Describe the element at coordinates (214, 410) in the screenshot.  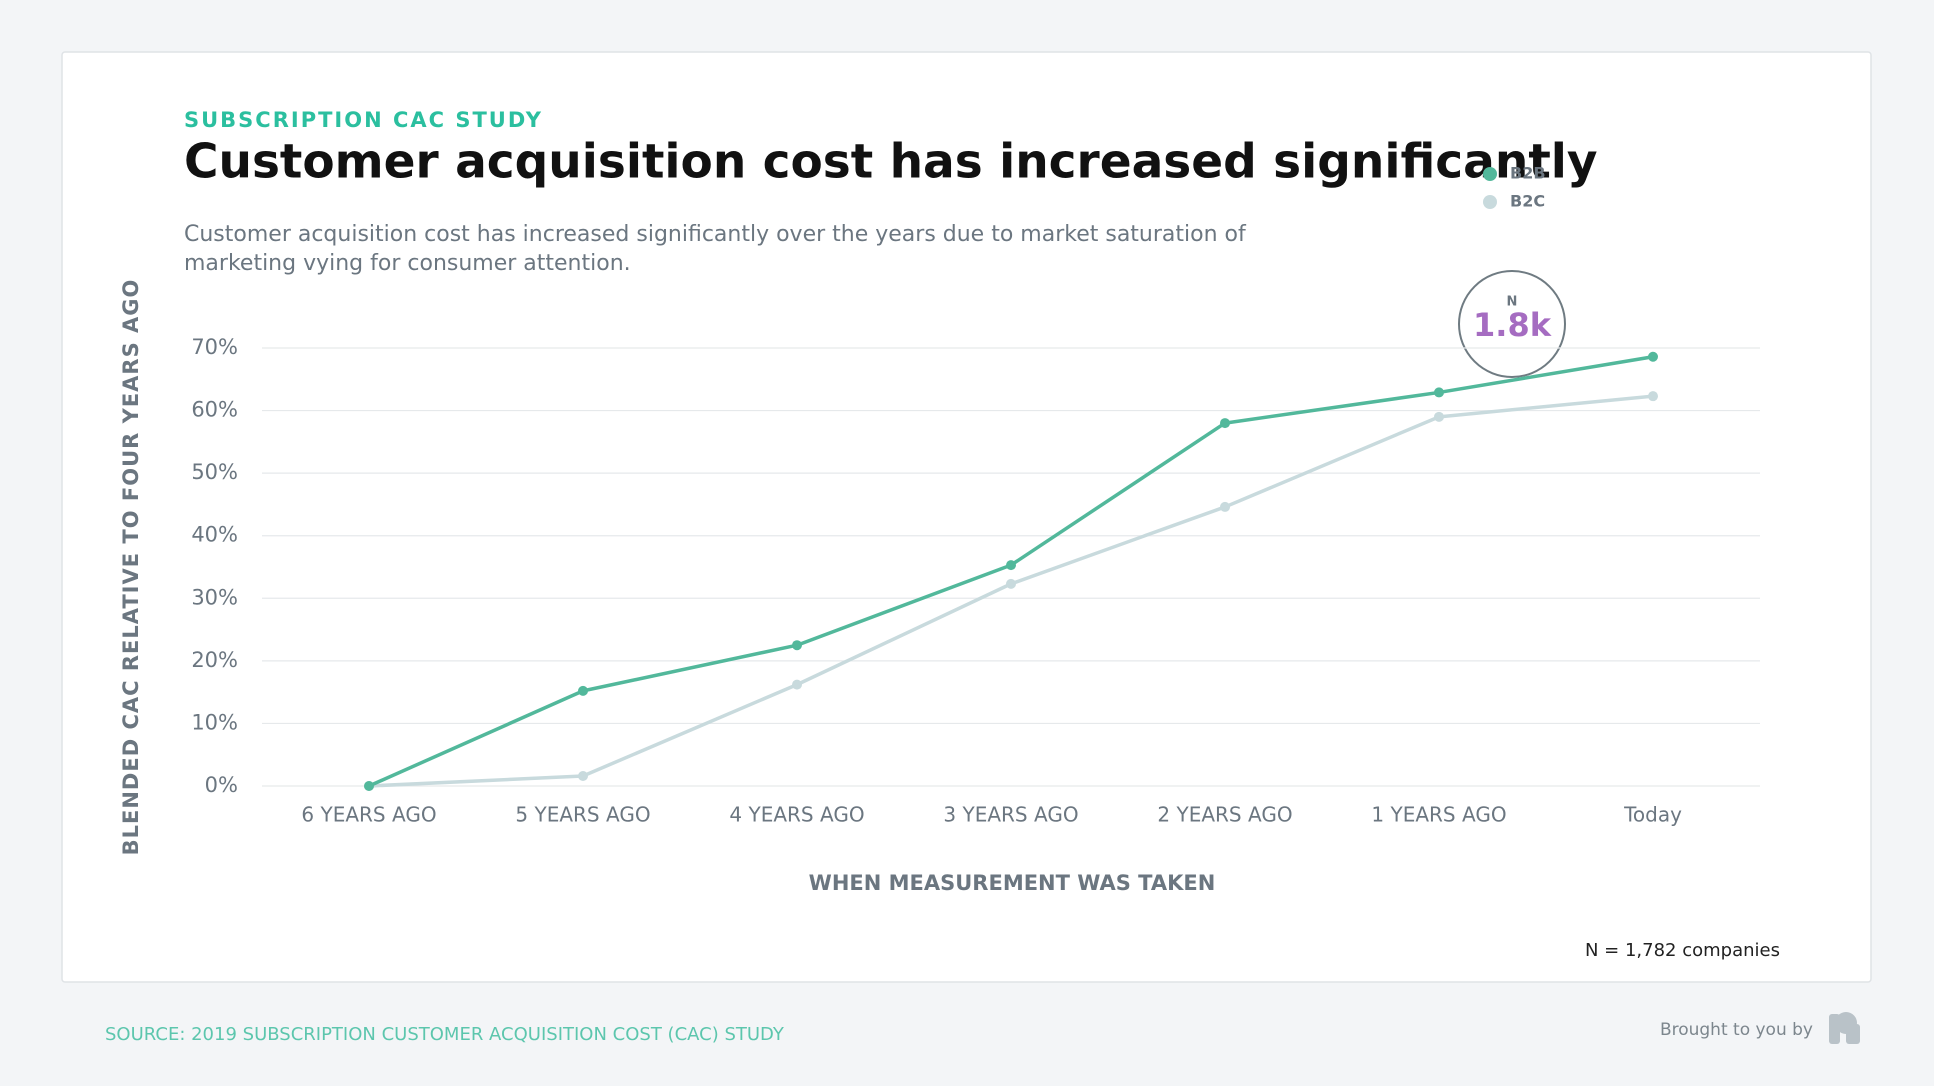
I see `y-tick-label: 60%` at that location.